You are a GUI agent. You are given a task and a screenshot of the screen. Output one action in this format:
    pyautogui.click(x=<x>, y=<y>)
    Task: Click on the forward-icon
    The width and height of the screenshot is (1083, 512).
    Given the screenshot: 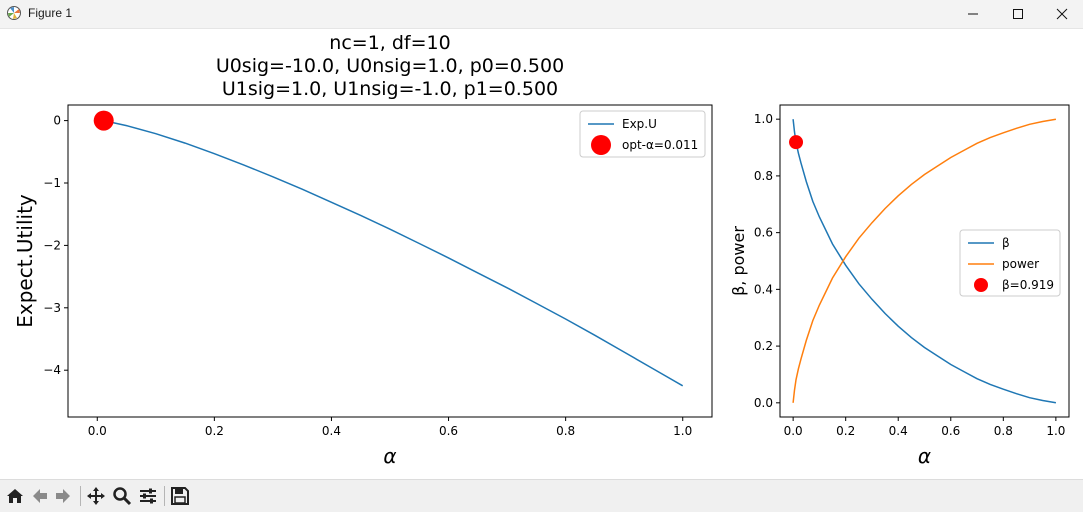 What is the action you would take?
    pyautogui.click(x=63, y=496)
    